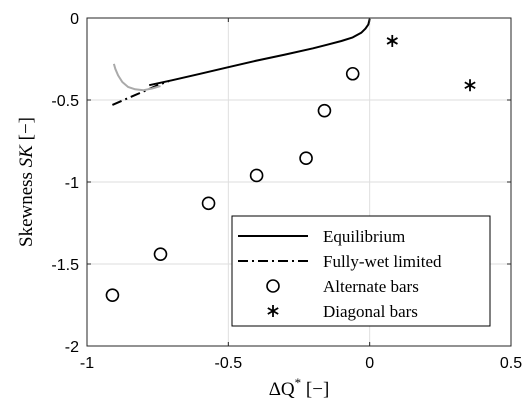 The width and height of the screenshot is (522, 407). Describe the element at coordinates (65, 265) in the screenshot. I see `y-tick-label: -1.5` at that location.